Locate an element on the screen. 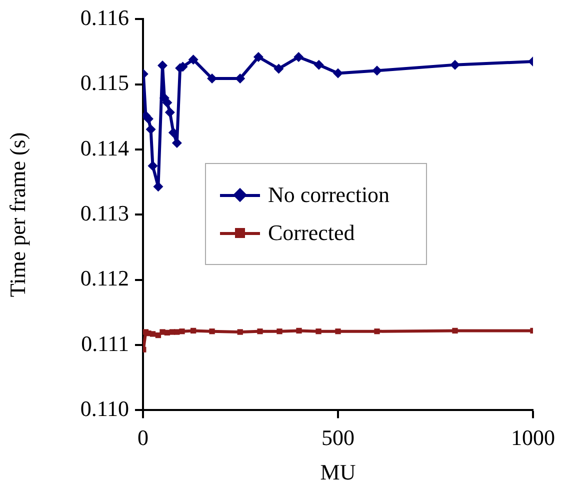 The width and height of the screenshot is (563, 487). y-tick-label: 0.110 is located at coordinates (104, 408).